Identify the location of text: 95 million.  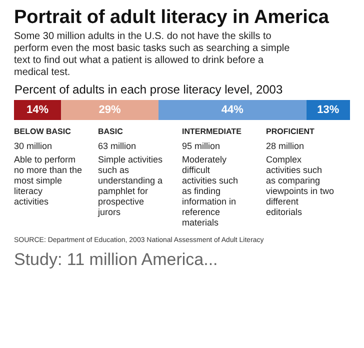
(201, 145).